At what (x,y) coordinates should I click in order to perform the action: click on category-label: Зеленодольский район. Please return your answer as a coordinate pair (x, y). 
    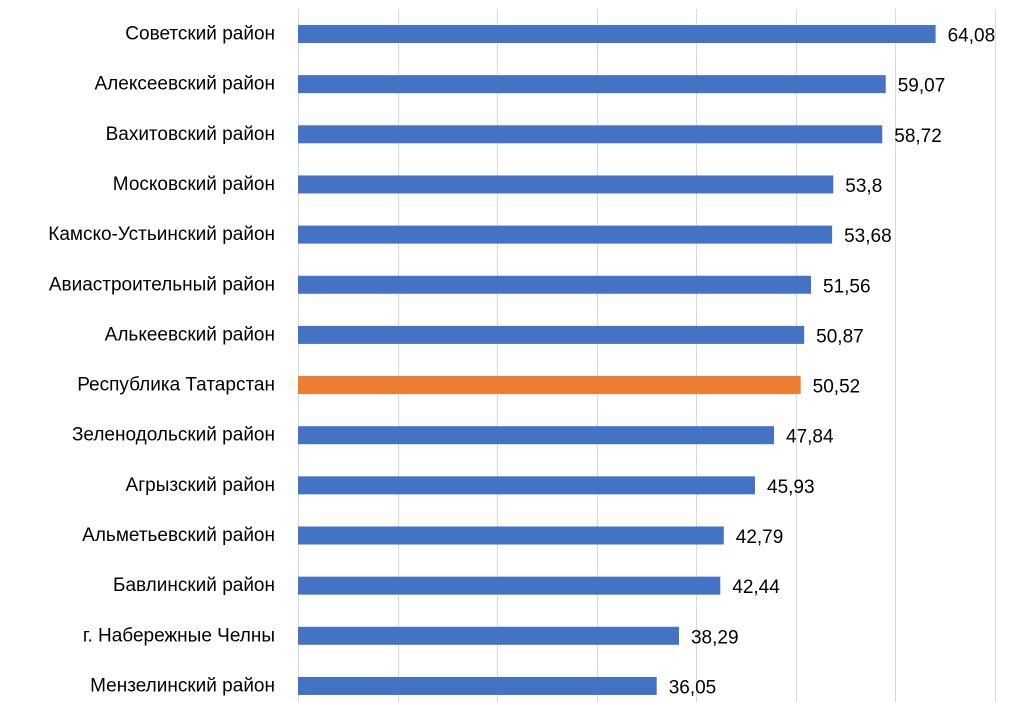
    Looking at the image, I should click on (173, 435).